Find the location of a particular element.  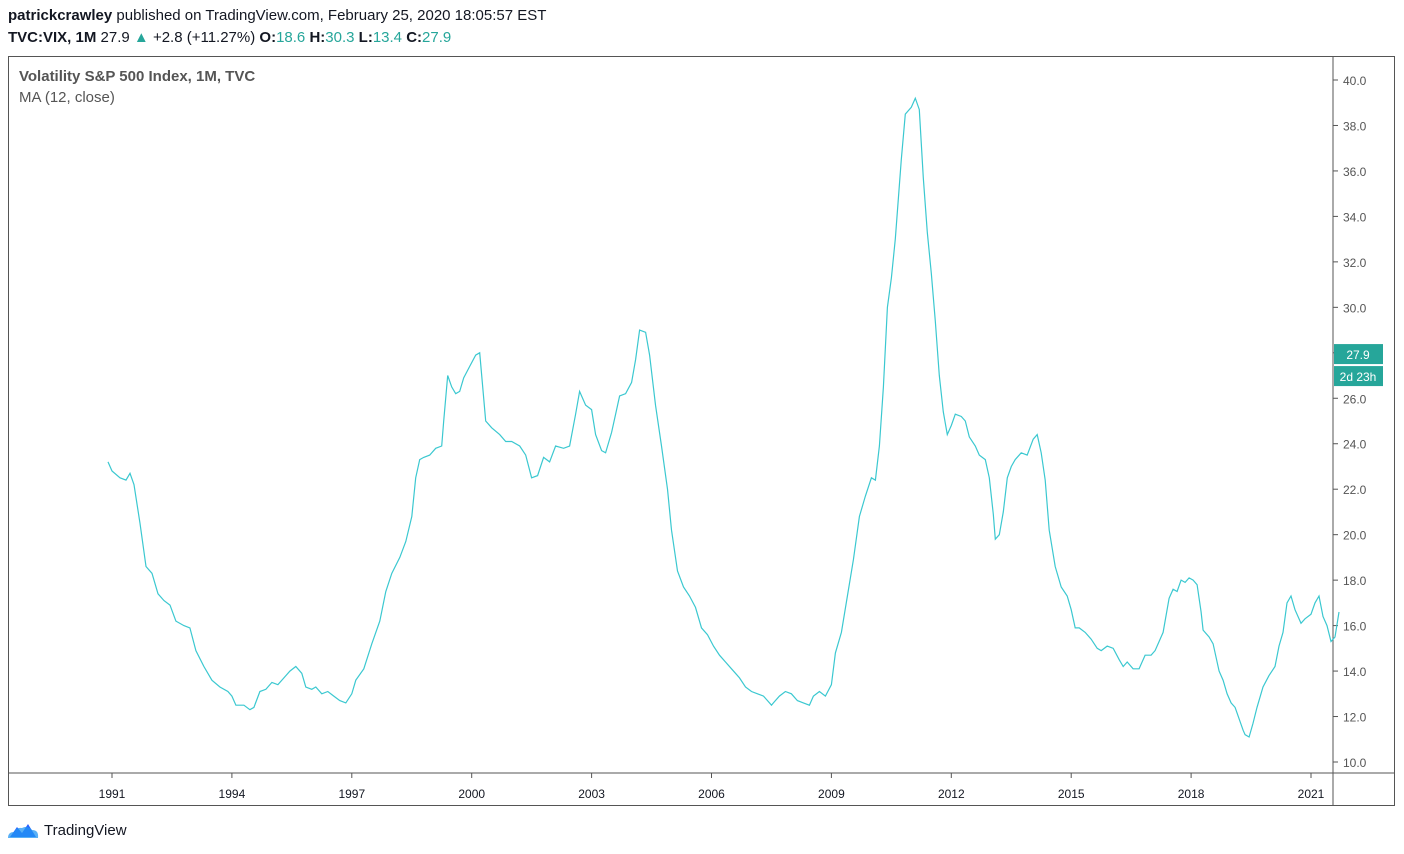

y-tick-label: 40.0 is located at coordinates (1355, 81).